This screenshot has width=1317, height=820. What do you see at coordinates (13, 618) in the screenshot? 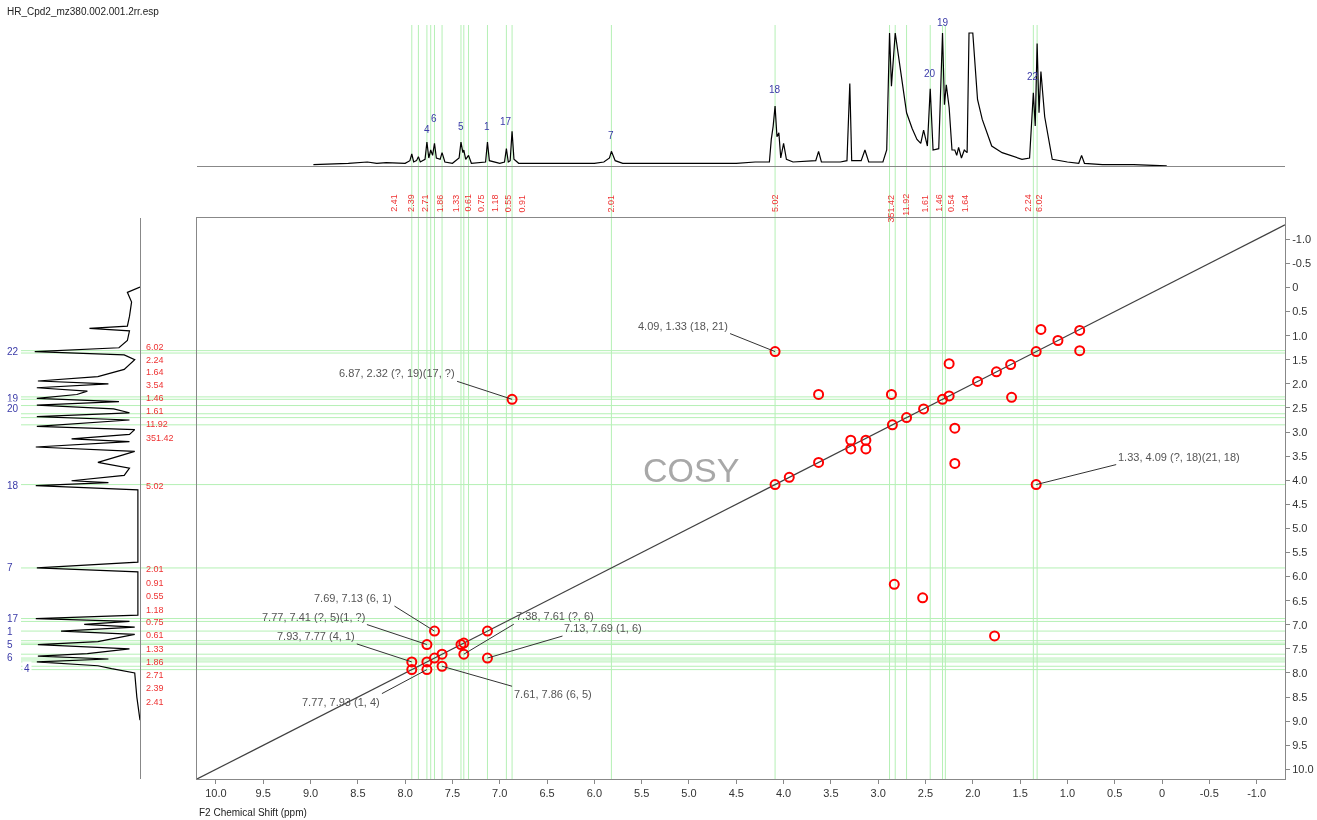
I see `text: 17` at bounding box center [13, 618].